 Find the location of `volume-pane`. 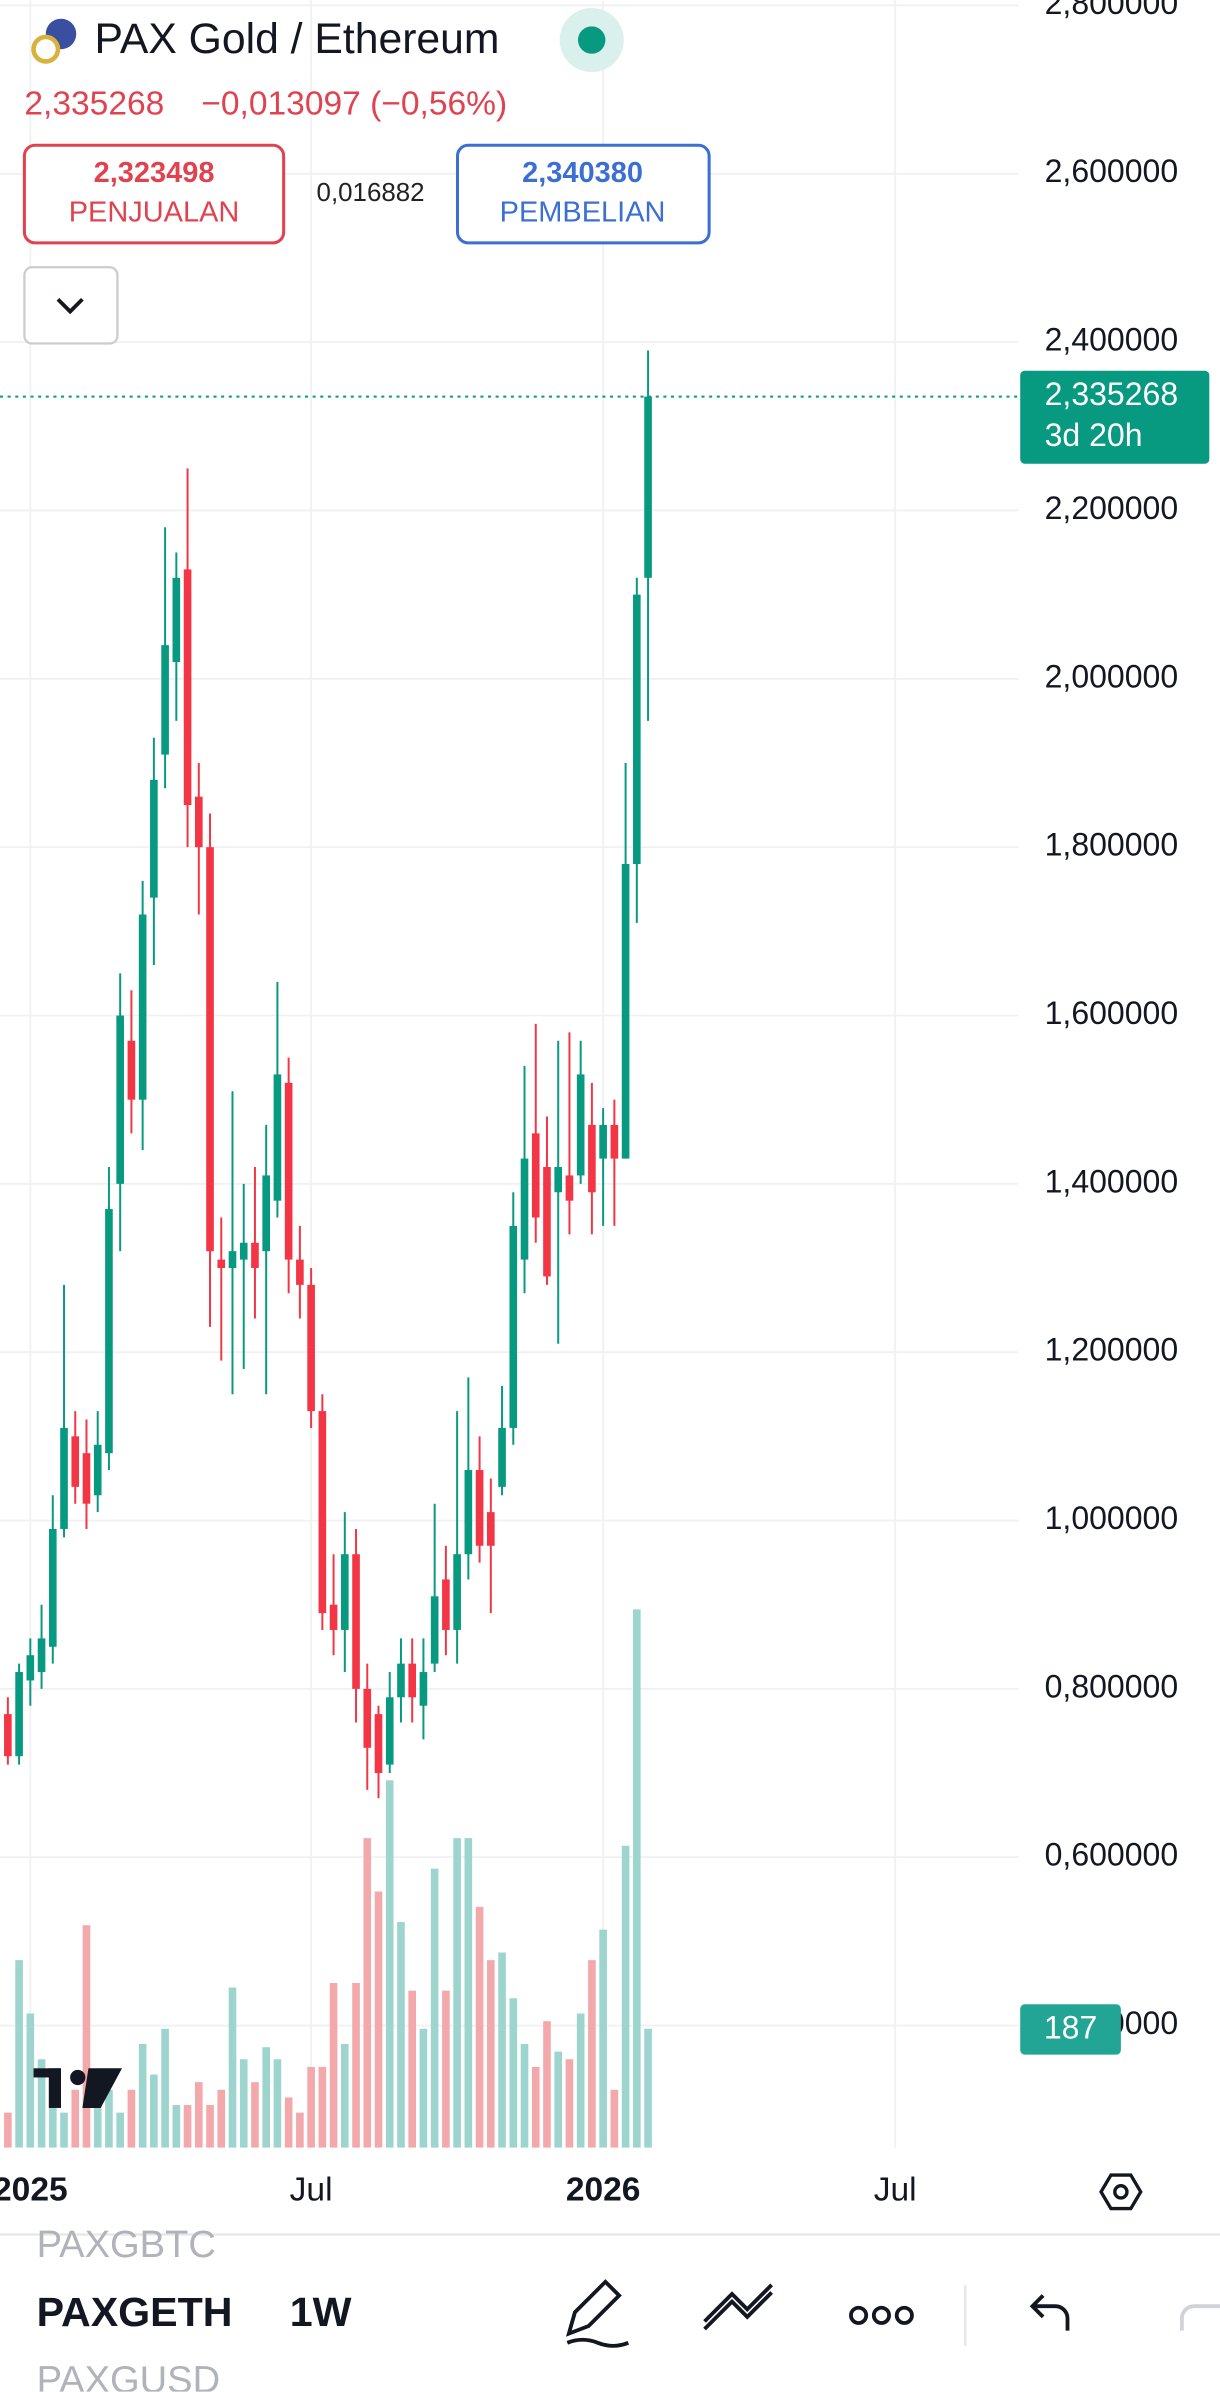

volume-pane is located at coordinates (328, 1878).